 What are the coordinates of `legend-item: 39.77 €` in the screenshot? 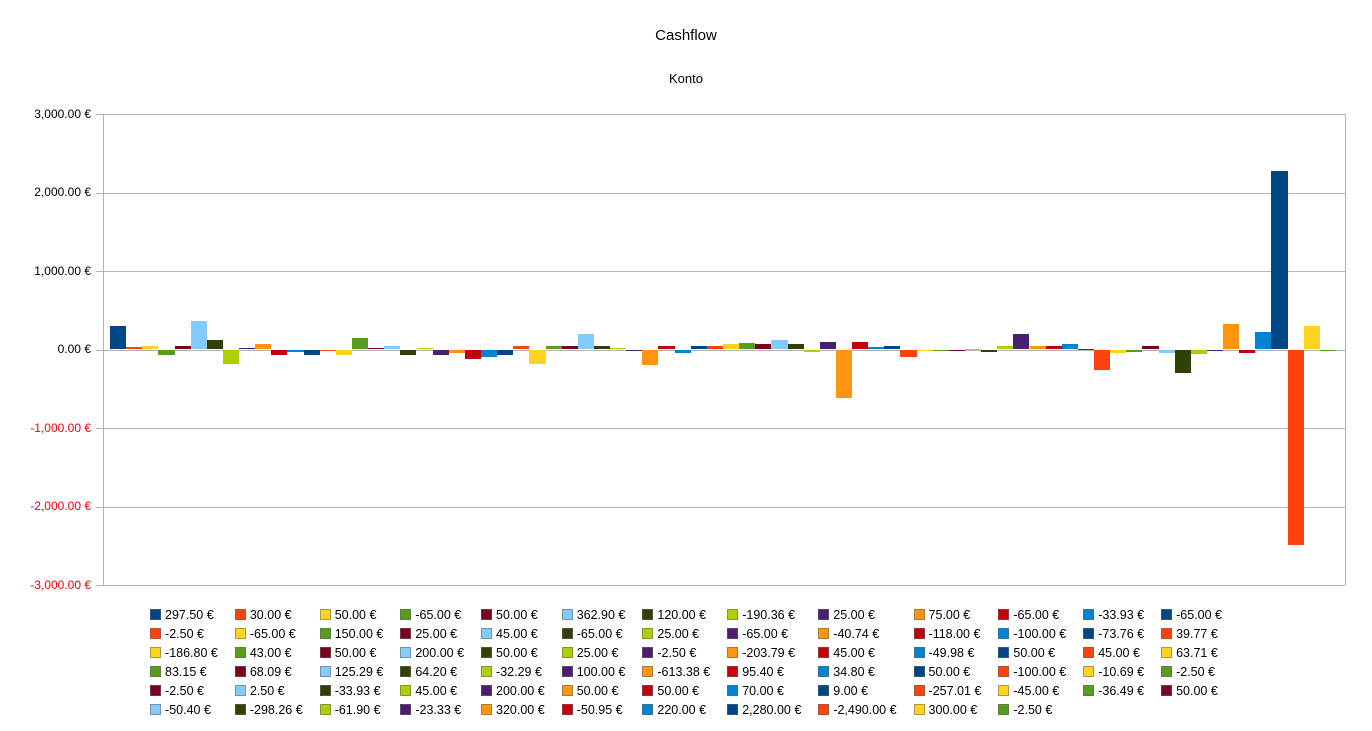 It's located at (1191, 634).